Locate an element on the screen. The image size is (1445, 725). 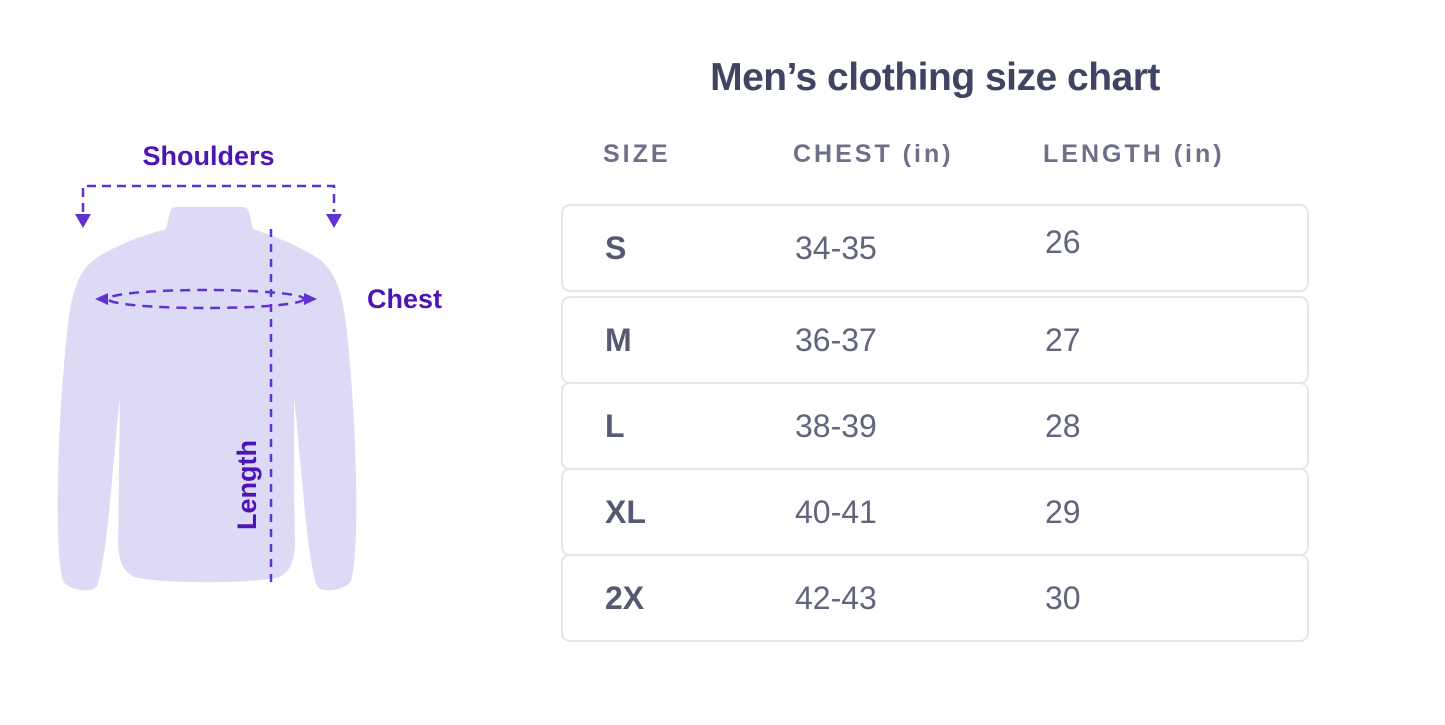
chest-cell: 36-37 is located at coordinates (836, 339).